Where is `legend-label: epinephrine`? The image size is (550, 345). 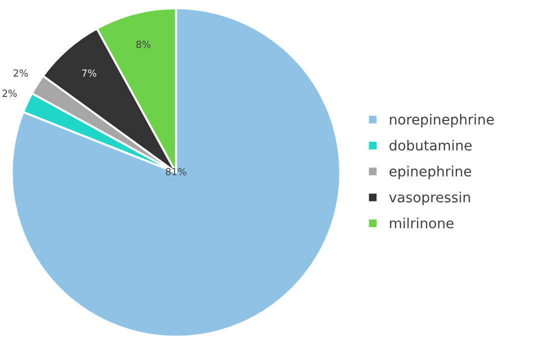 legend-label: epinephrine is located at coordinates (431, 173).